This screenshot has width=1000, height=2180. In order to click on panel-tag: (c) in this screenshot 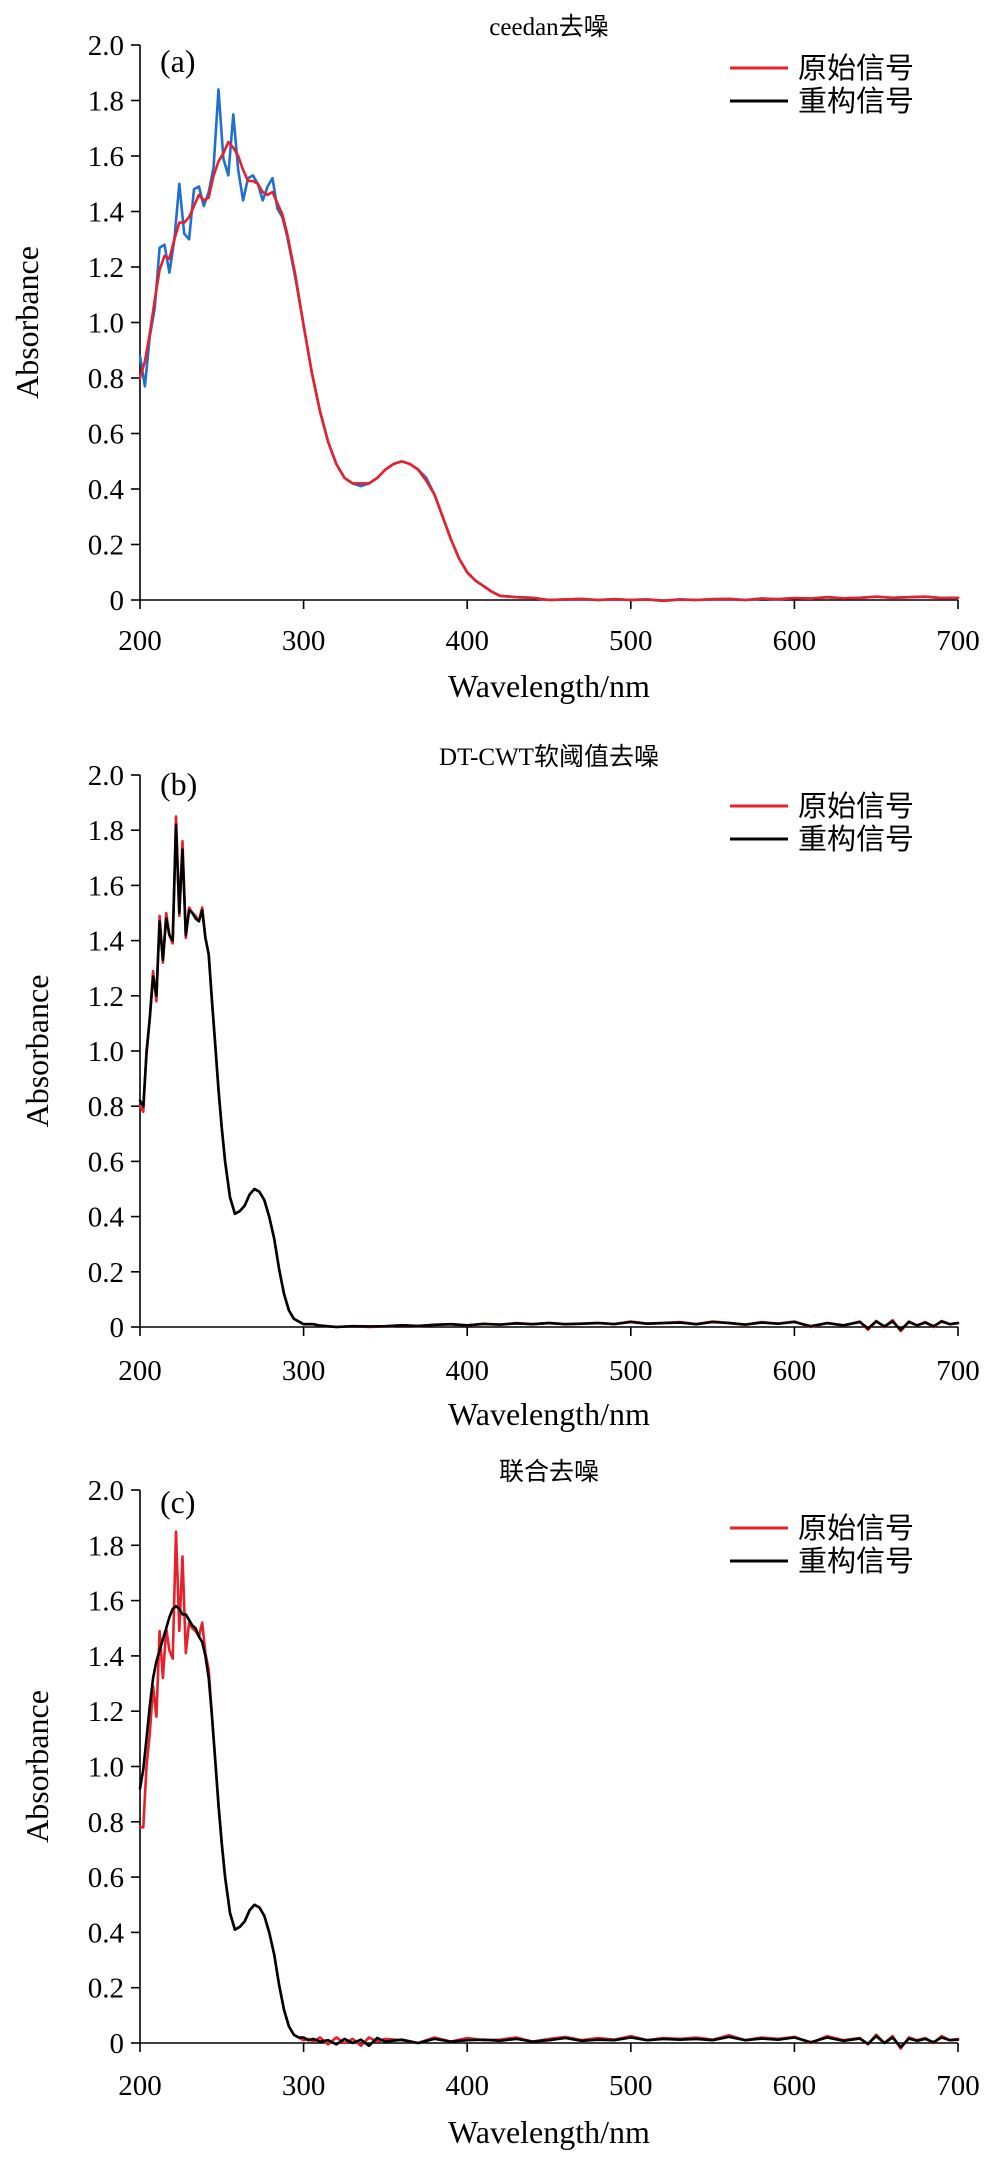, I will do `click(178, 1502)`.